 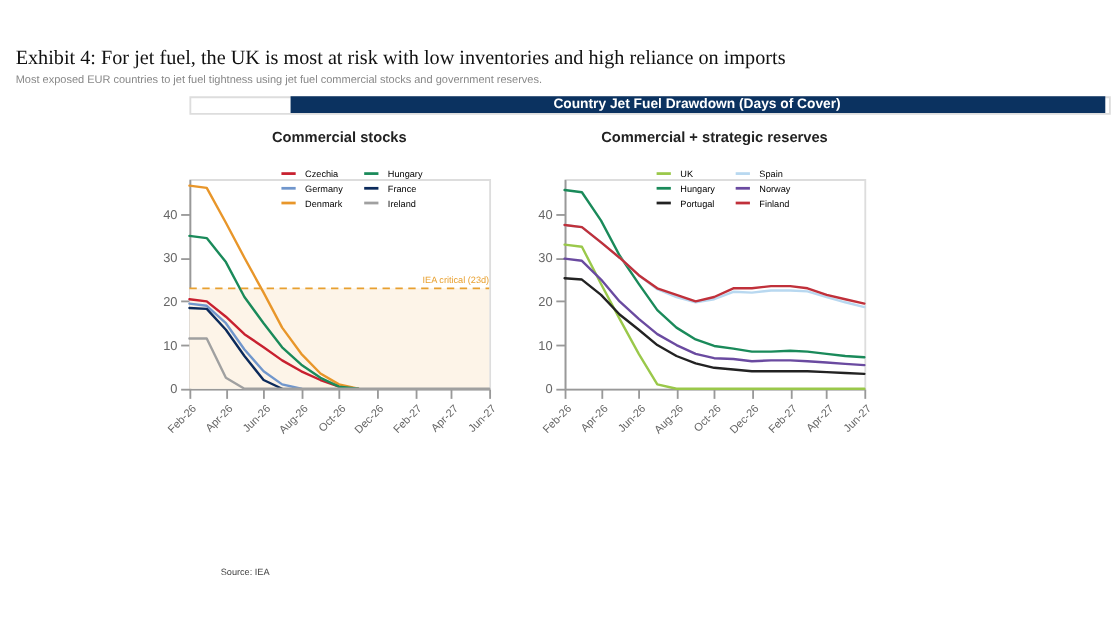 What do you see at coordinates (339, 137) in the screenshot?
I see `chart-title: Commercial stocks` at bounding box center [339, 137].